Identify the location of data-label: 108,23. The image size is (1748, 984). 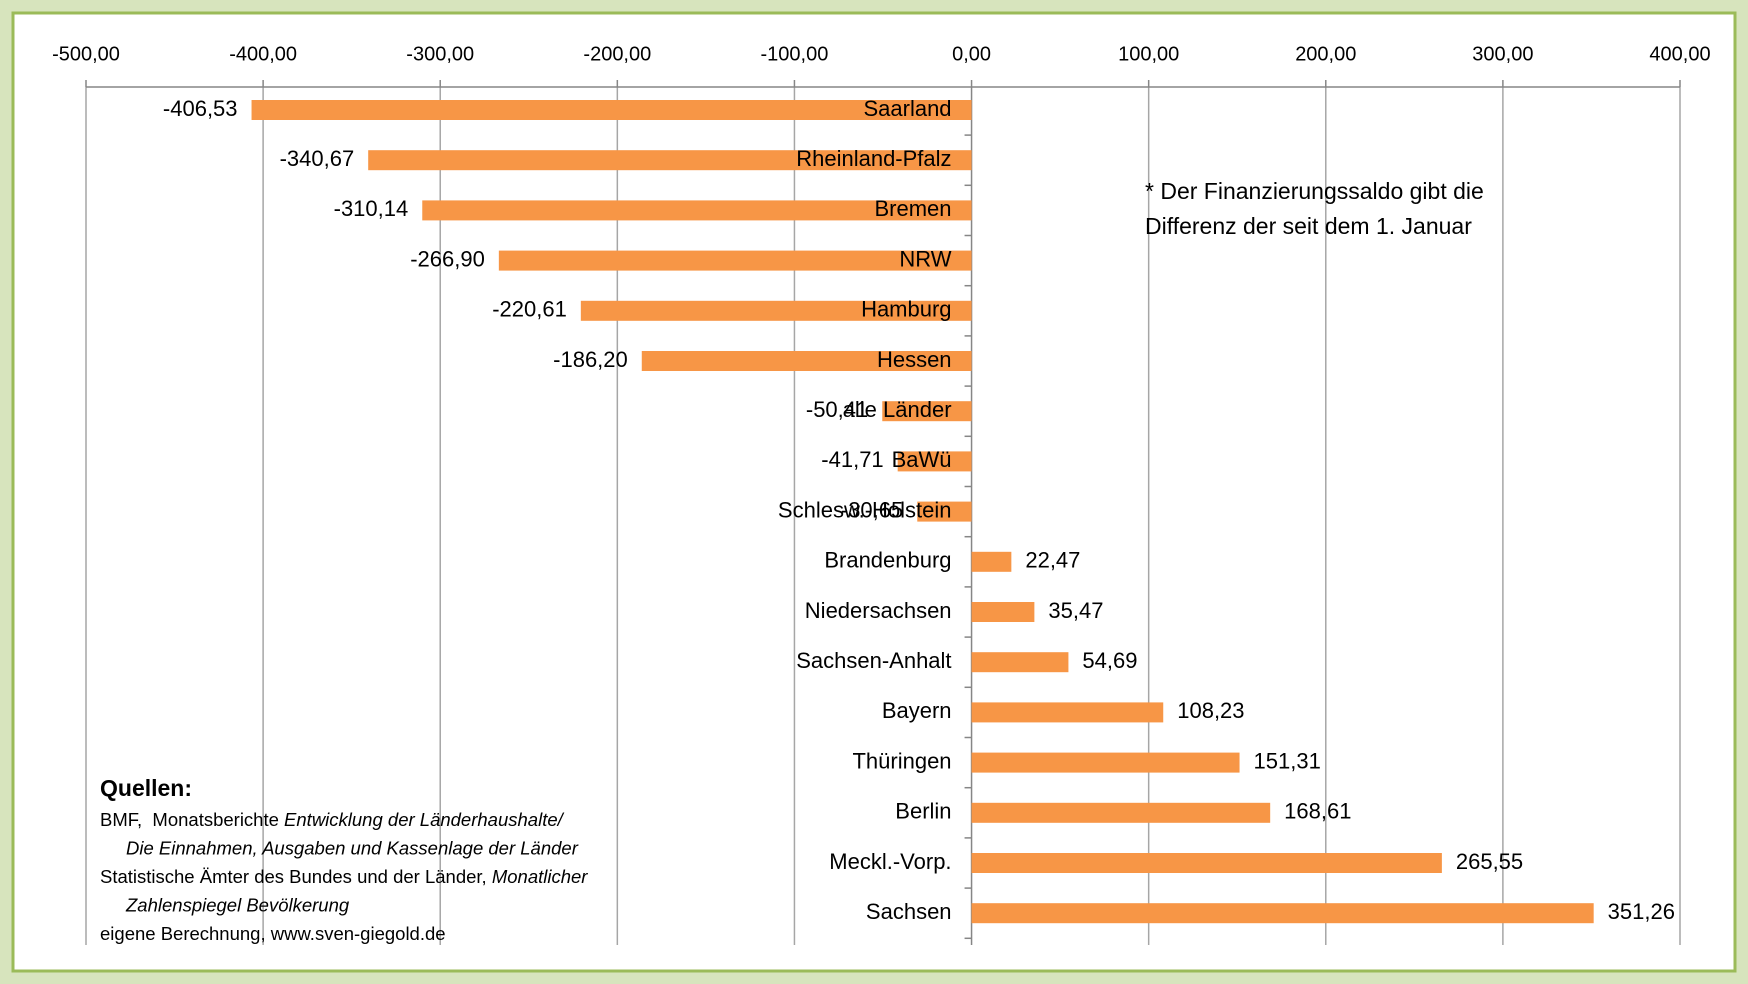
(1210, 710).